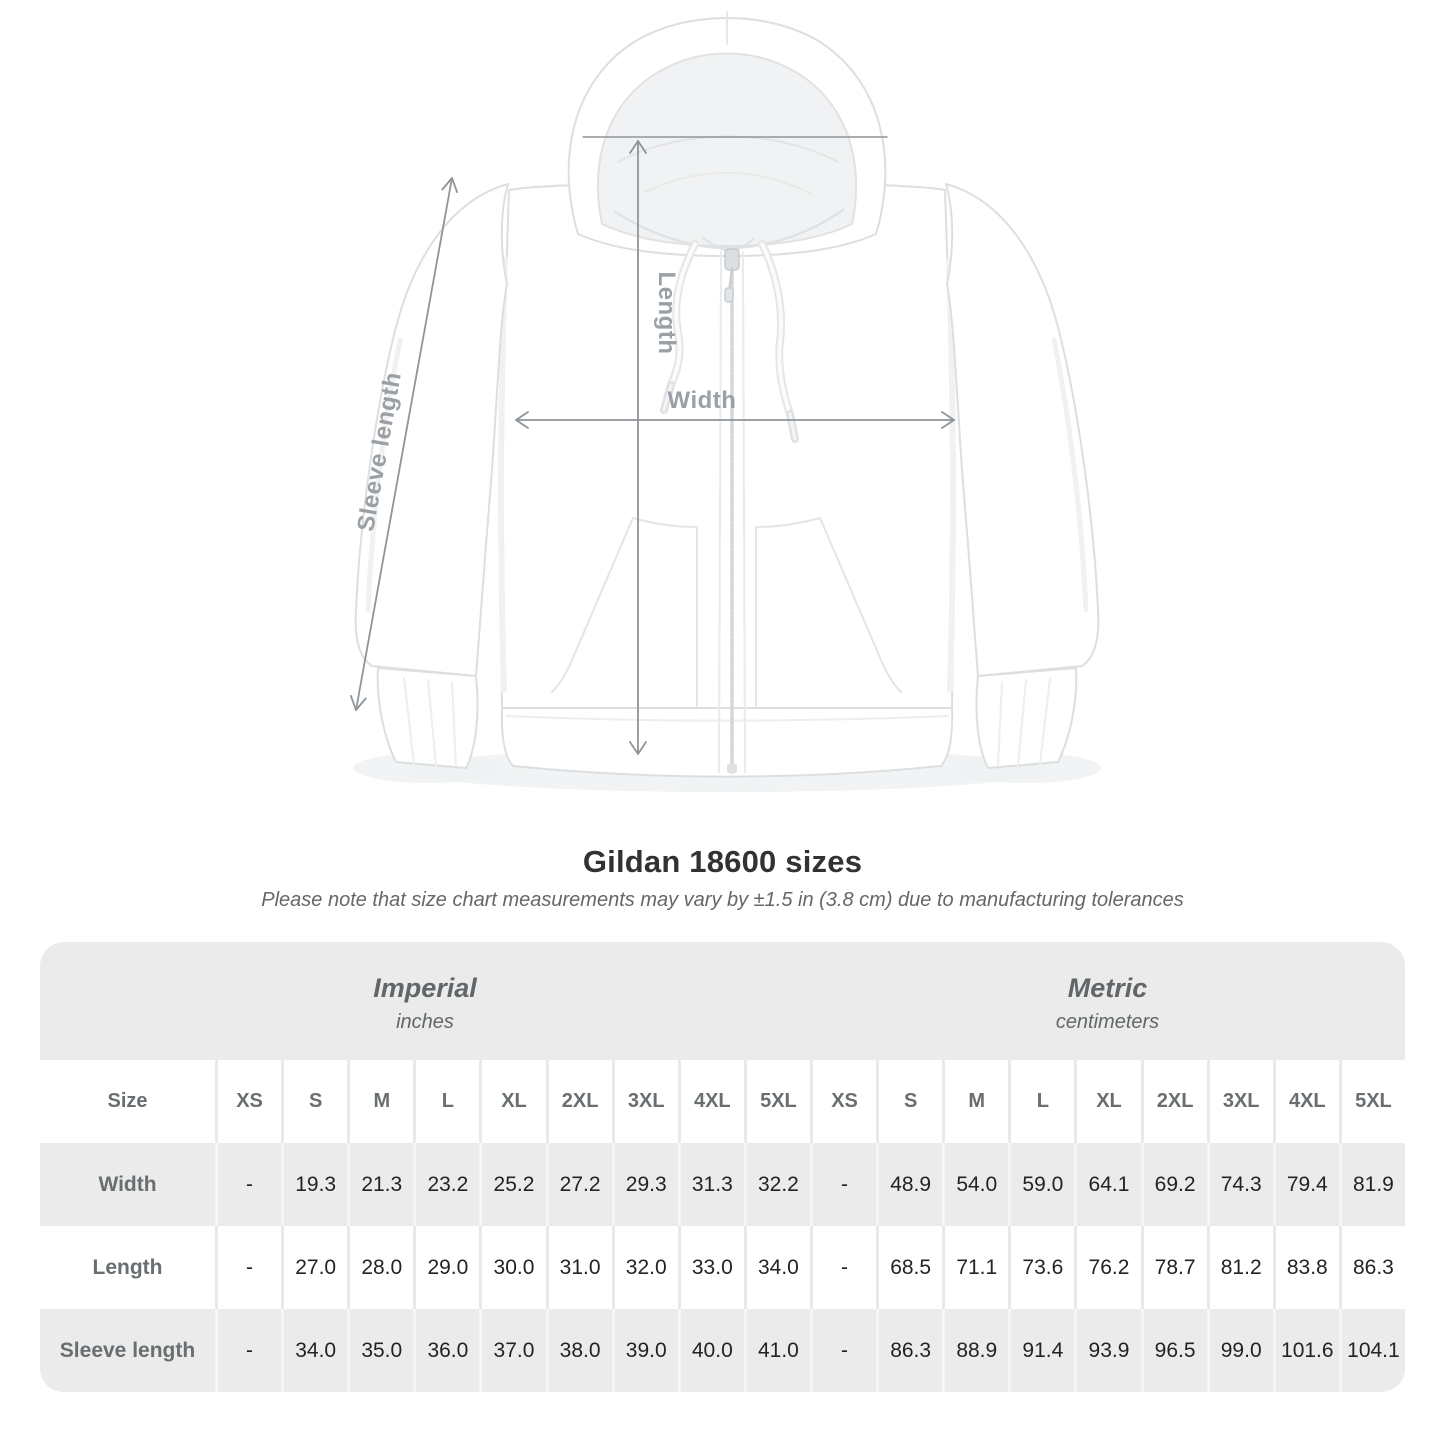 The image size is (1445, 1445). What do you see at coordinates (1173, 1267) in the screenshot?
I see `table-cell: 78.7` at bounding box center [1173, 1267].